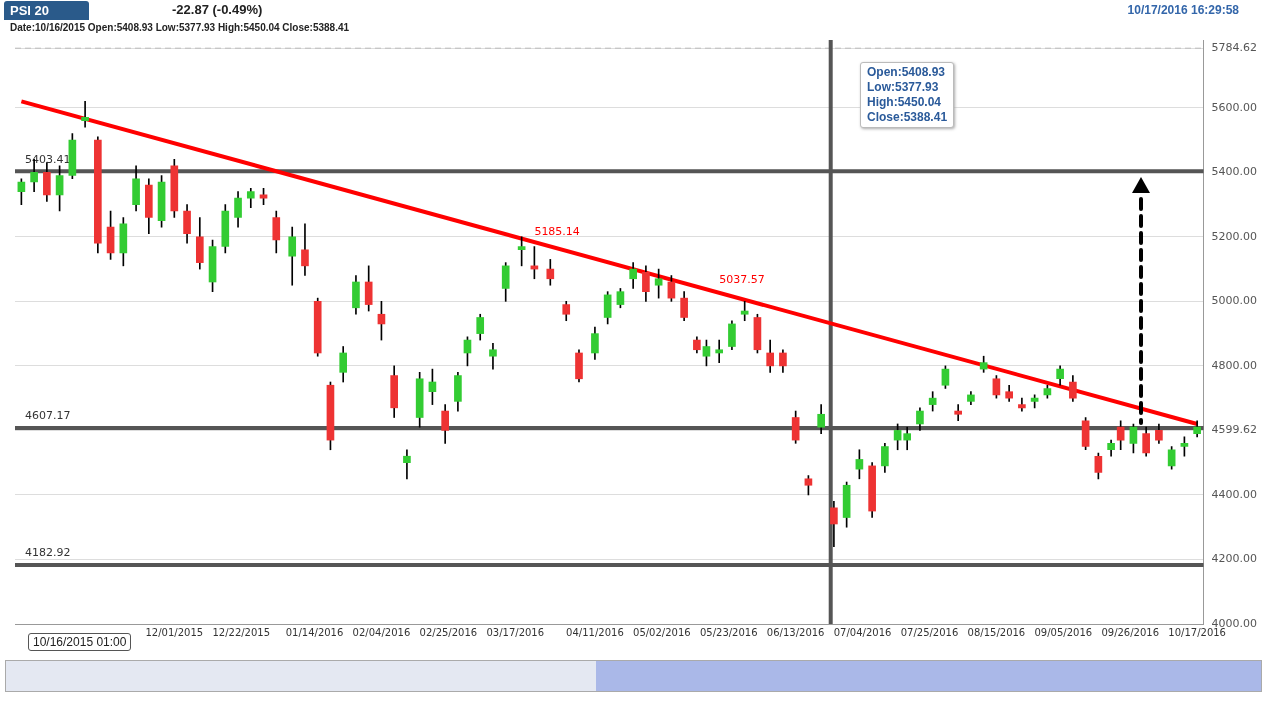 This screenshot has height=704, width=1269. I want to click on y-tick-label: 4599.62, so click(1234, 430).